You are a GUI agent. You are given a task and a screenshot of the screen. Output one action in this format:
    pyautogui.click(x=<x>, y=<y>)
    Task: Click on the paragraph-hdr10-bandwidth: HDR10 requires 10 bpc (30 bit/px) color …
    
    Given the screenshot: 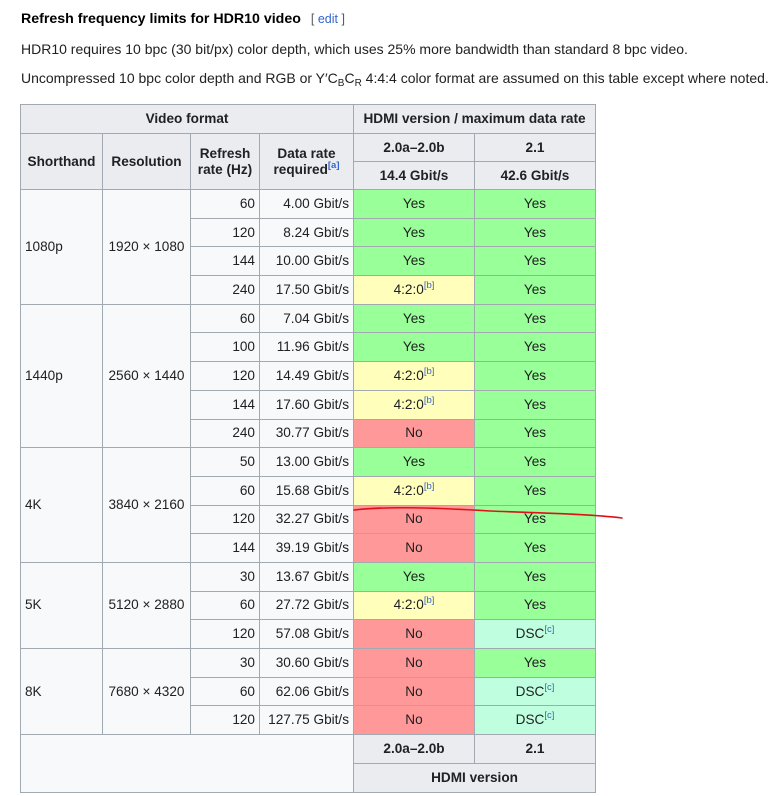 What is the action you would take?
    pyautogui.click(x=354, y=49)
    